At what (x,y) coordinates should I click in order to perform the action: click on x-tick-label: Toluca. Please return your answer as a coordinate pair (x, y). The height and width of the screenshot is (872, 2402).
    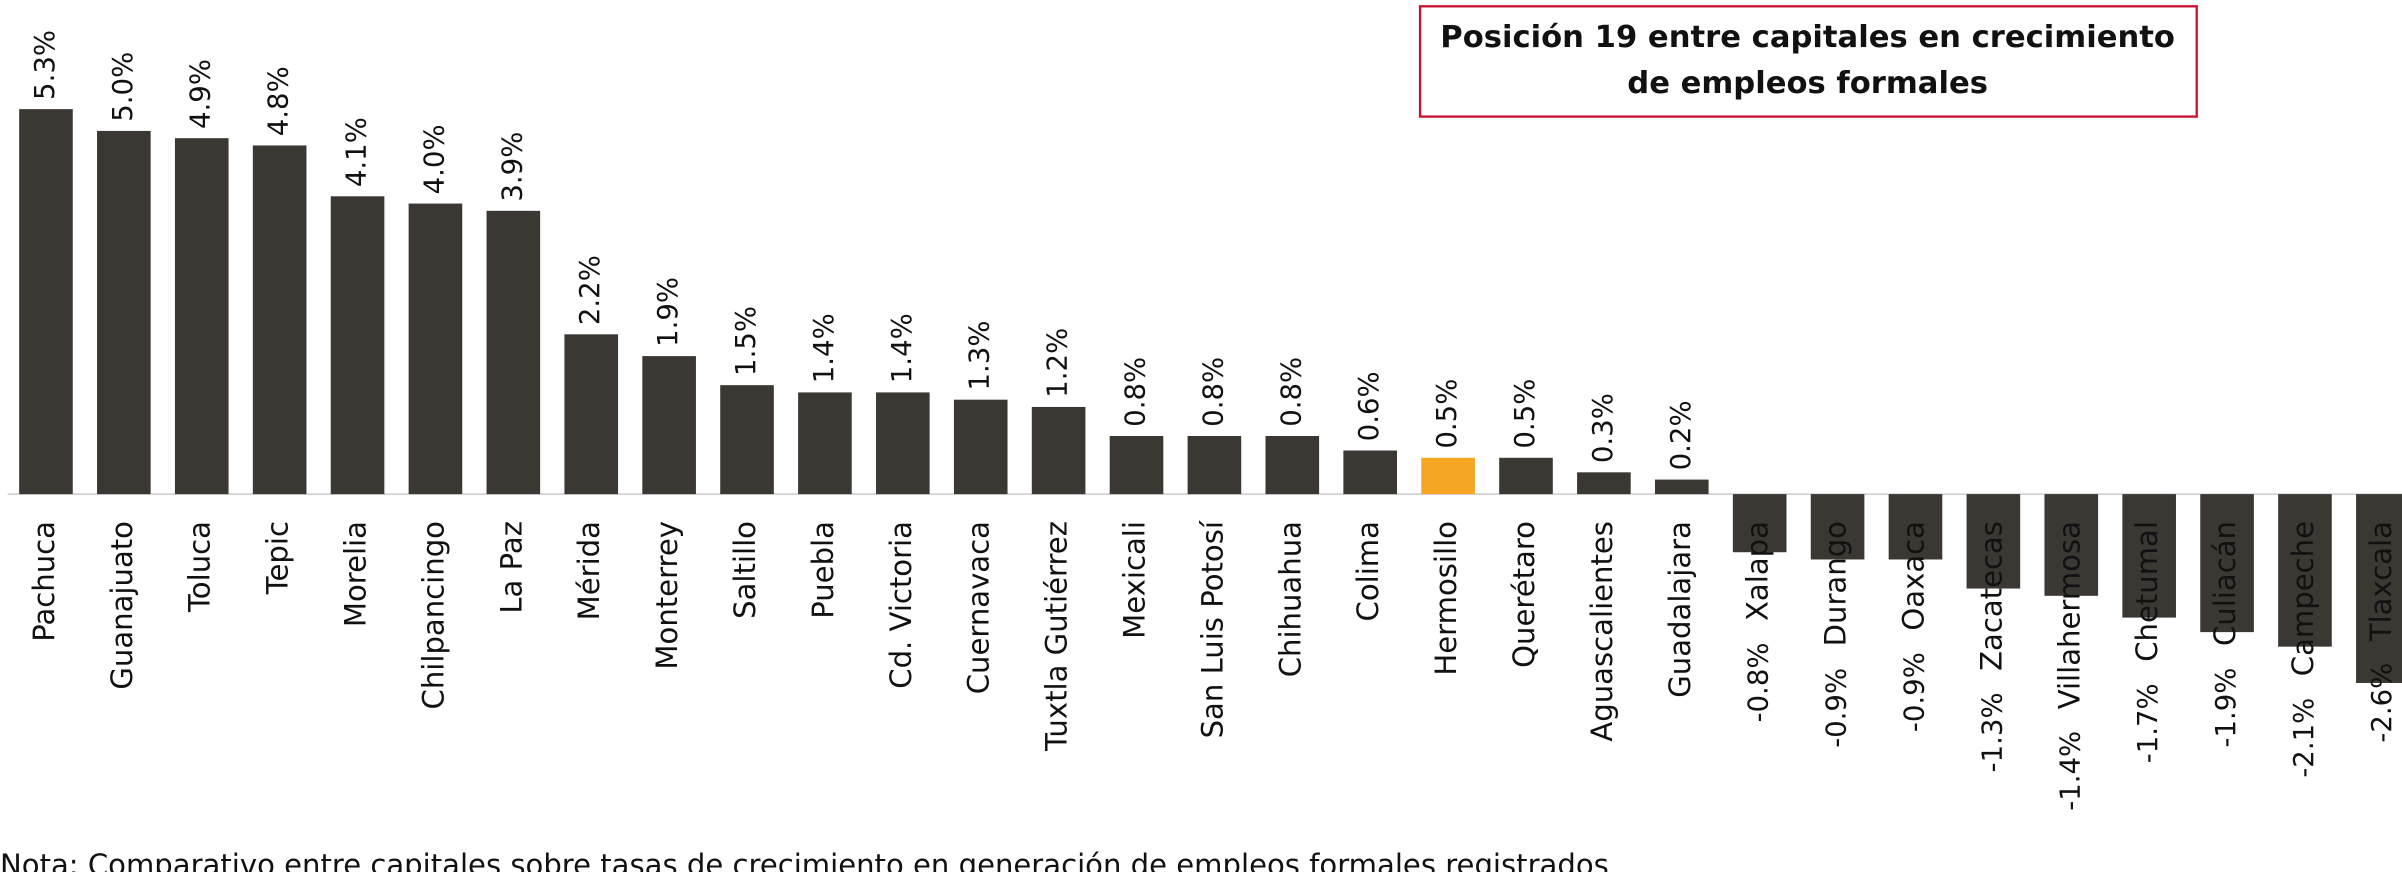
    Looking at the image, I should click on (200, 567).